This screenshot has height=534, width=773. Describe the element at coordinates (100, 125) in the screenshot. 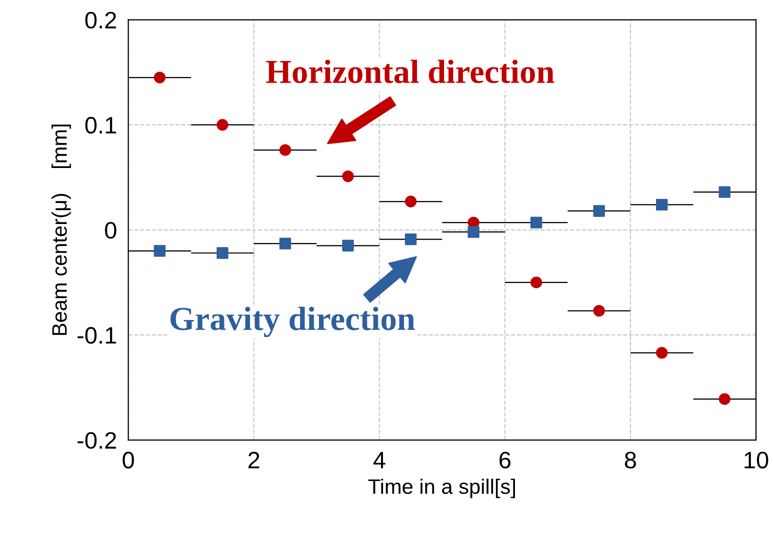

I see `y-tick-label: 0.1` at that location.